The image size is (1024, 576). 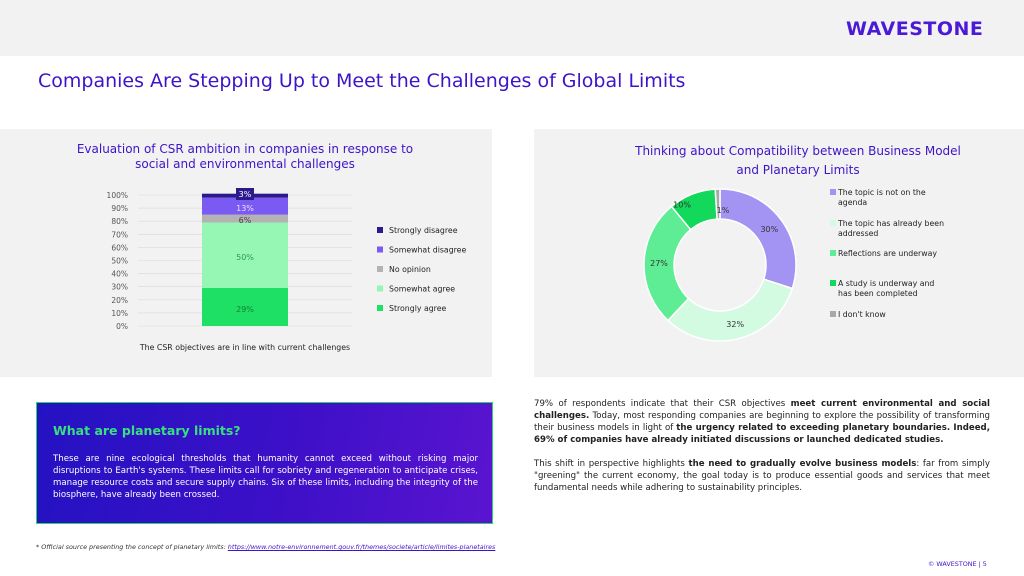 I want to click on y-tick-label: 10%, so click(x=119, y=313).